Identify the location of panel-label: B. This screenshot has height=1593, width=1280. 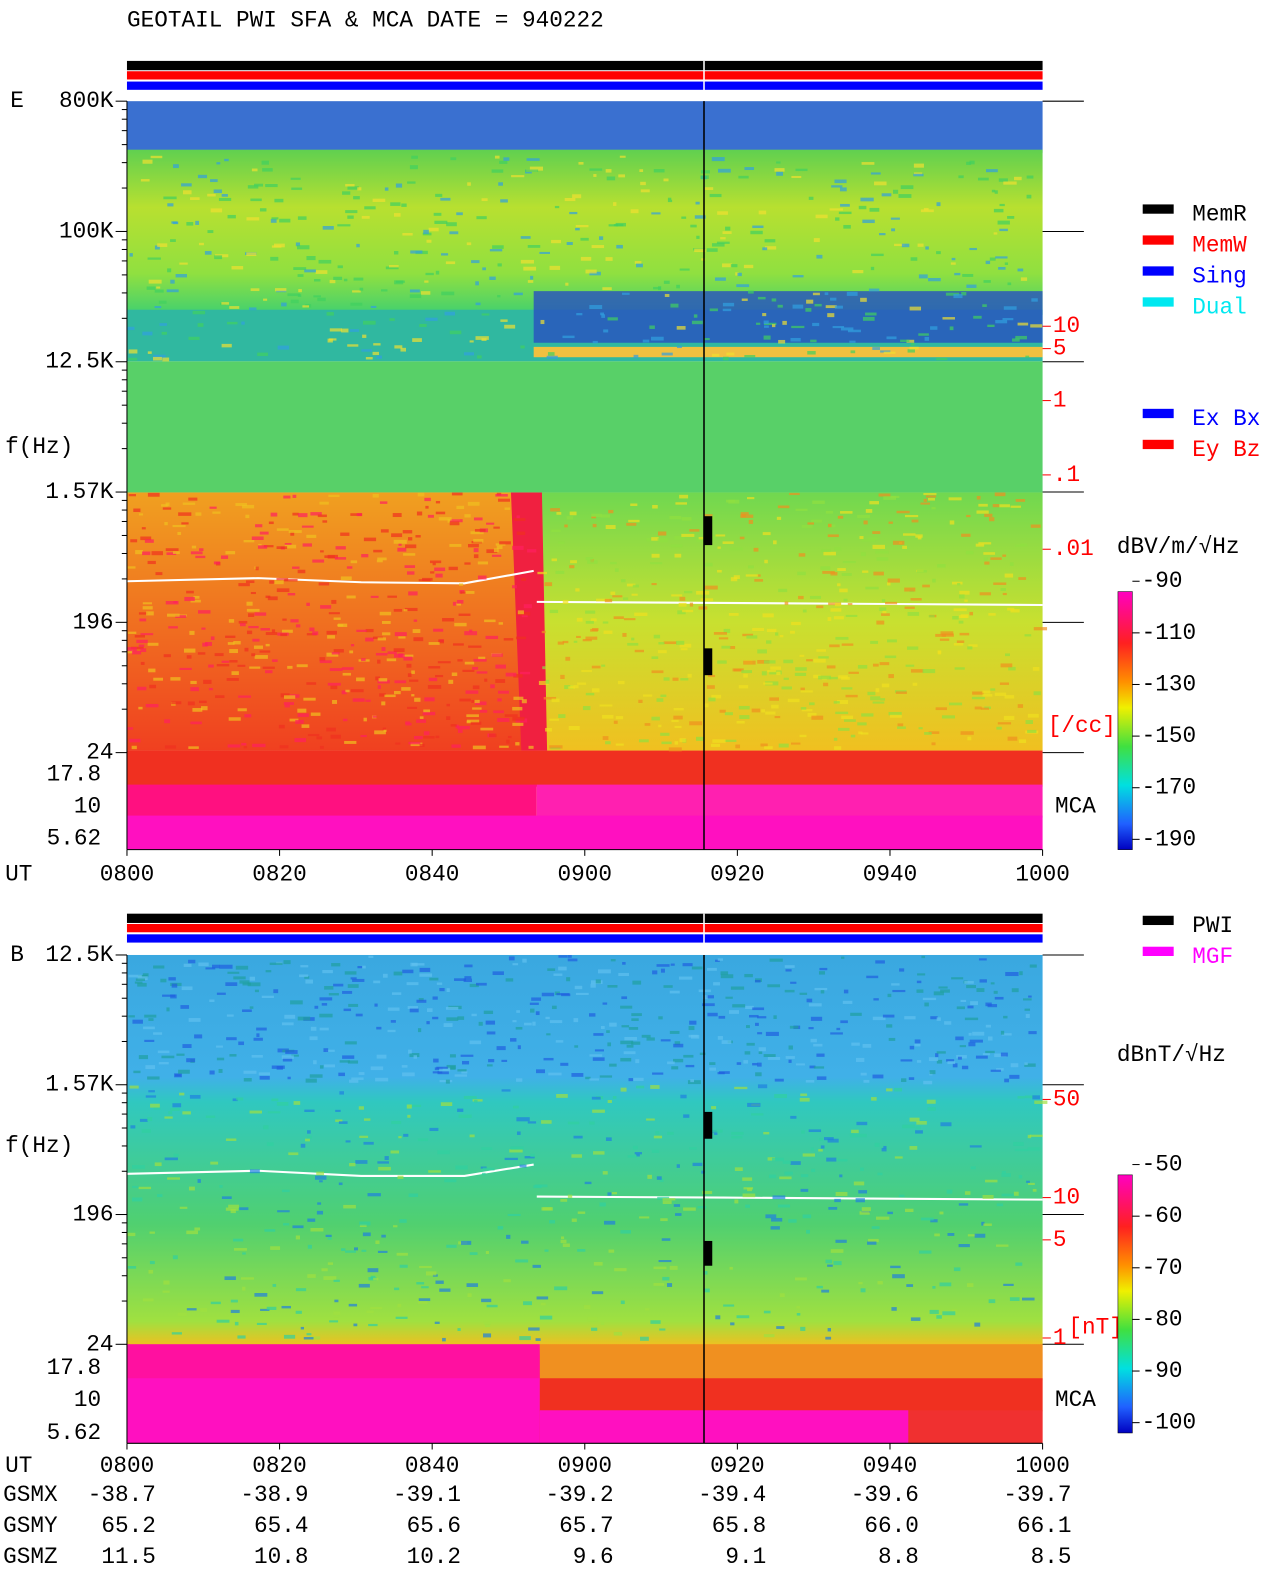
(17, 955).